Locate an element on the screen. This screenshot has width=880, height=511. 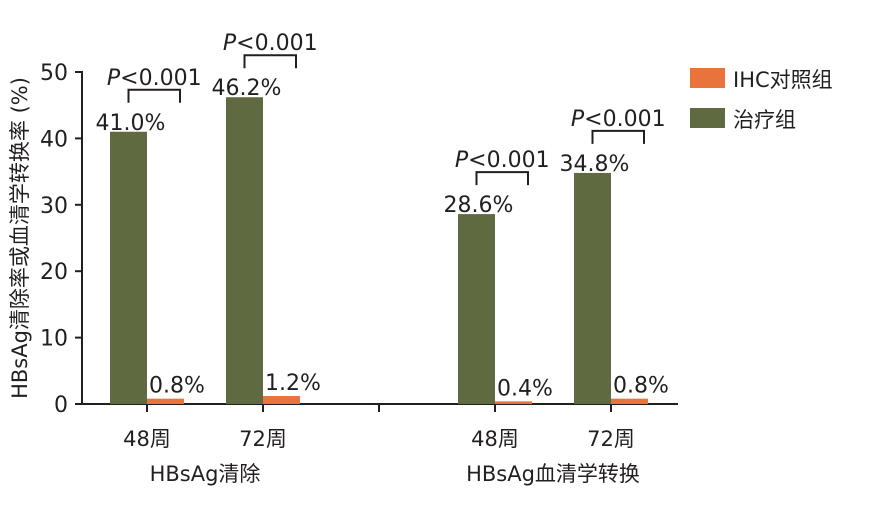
legend-label: 治疗组 is located at coordinates (764, 120).